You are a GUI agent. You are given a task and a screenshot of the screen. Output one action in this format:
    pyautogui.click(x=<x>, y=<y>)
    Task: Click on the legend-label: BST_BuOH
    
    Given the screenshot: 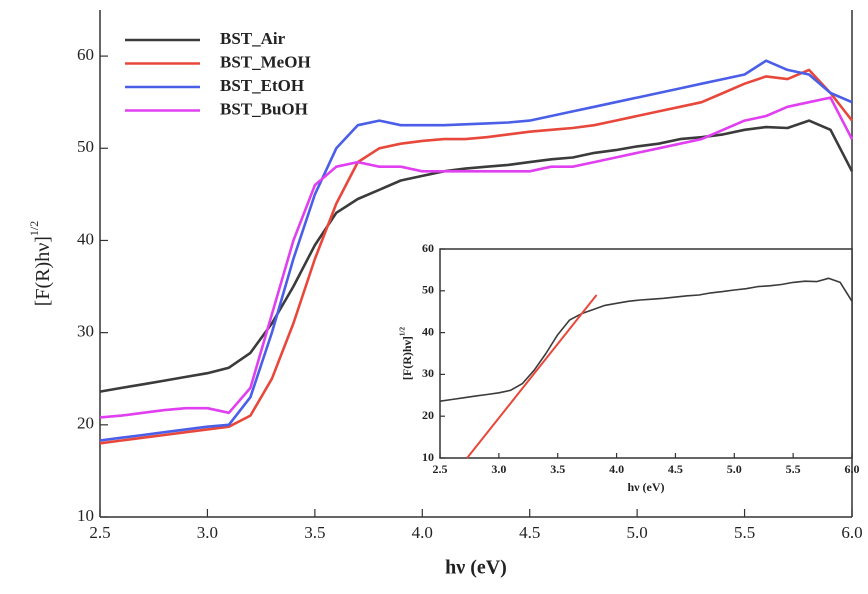 What is the action you would take?
    pyautogui.click(x=264, y=108)
    